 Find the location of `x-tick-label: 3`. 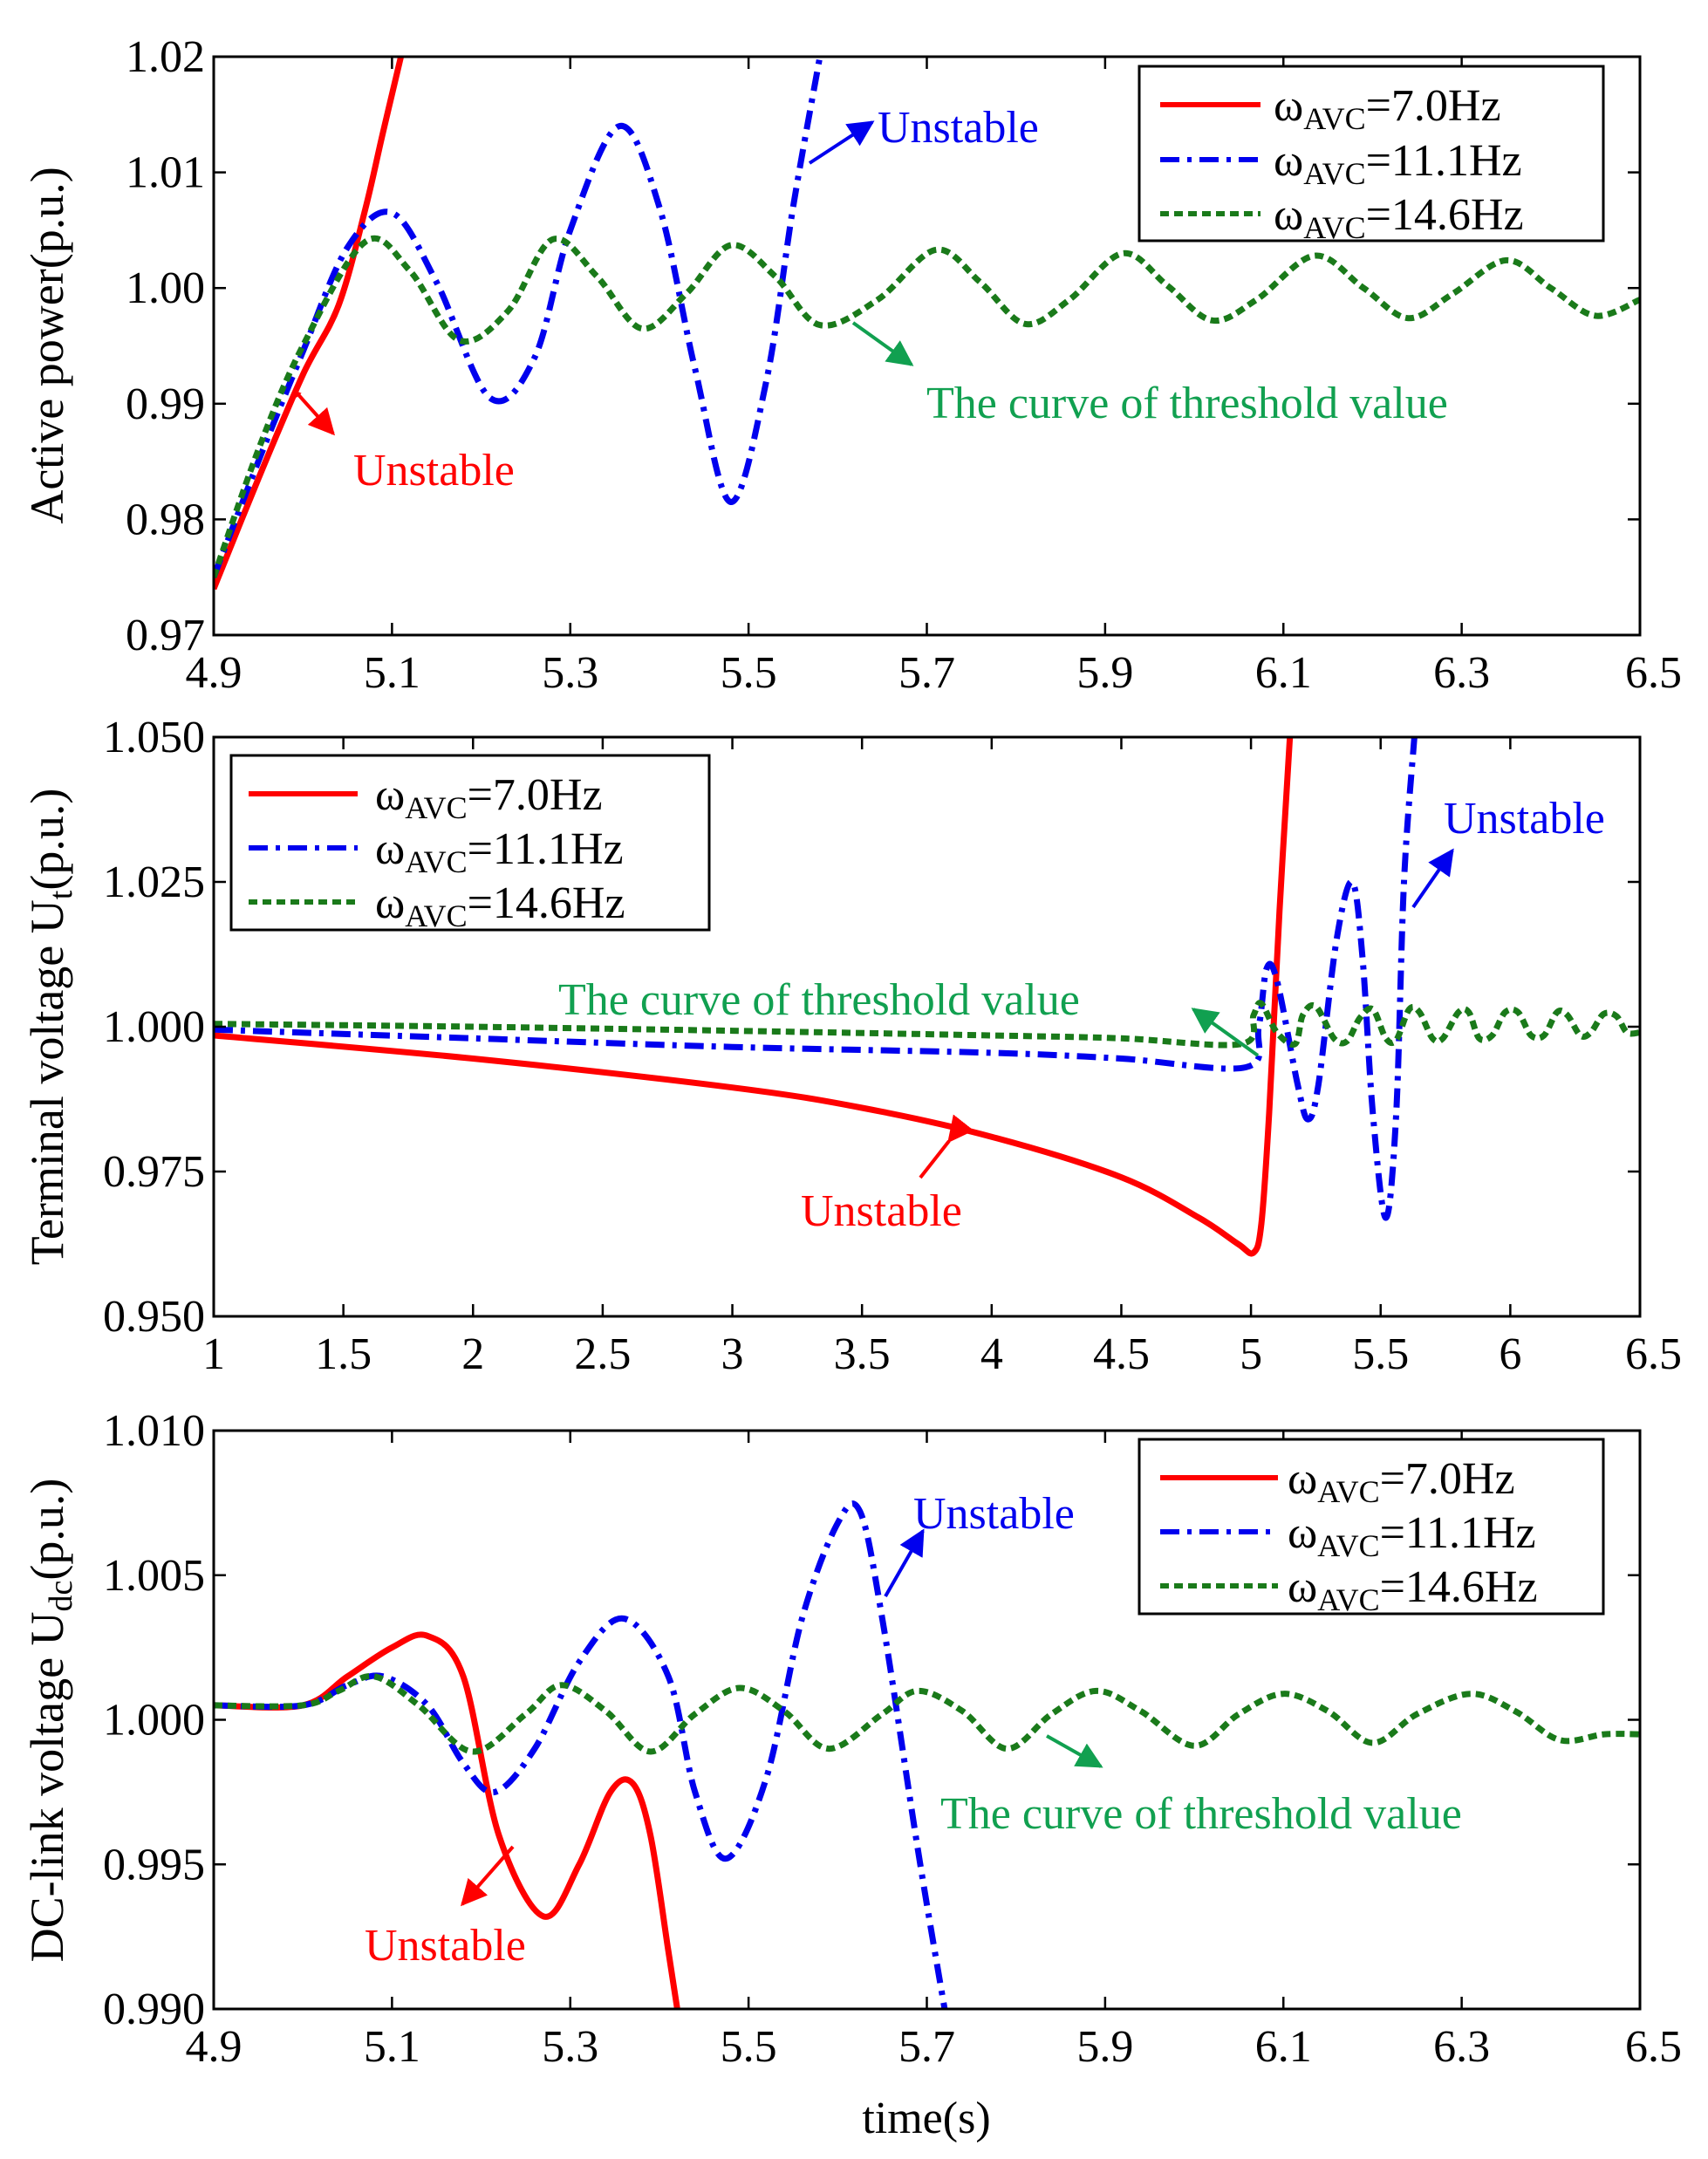

x-tick-label: 3 is located at coordinates (733, 1354).